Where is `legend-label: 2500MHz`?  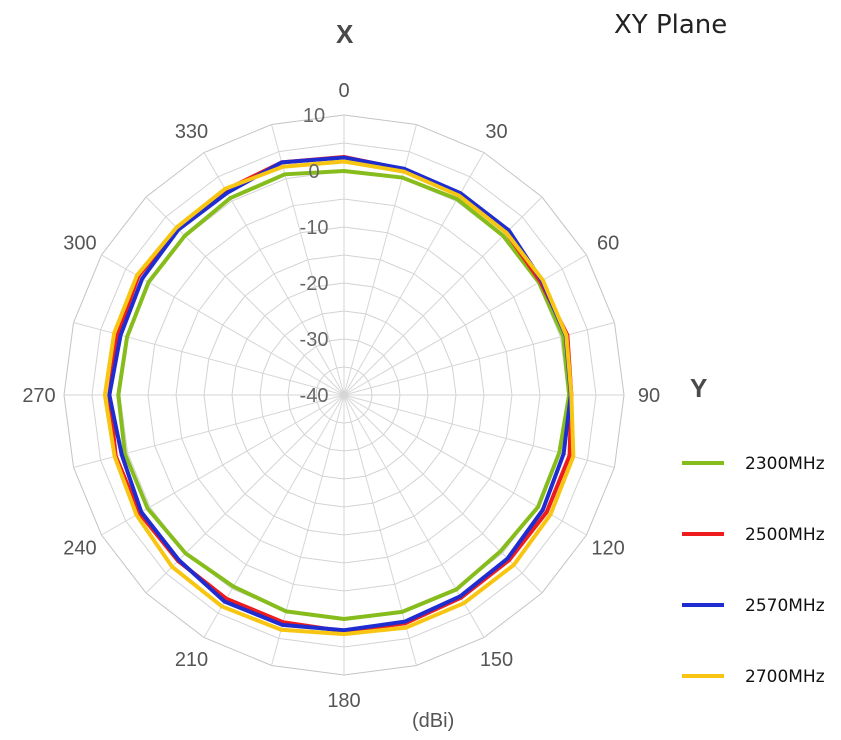
legend-label: 2500MHz is located at coordinates (785, 535).